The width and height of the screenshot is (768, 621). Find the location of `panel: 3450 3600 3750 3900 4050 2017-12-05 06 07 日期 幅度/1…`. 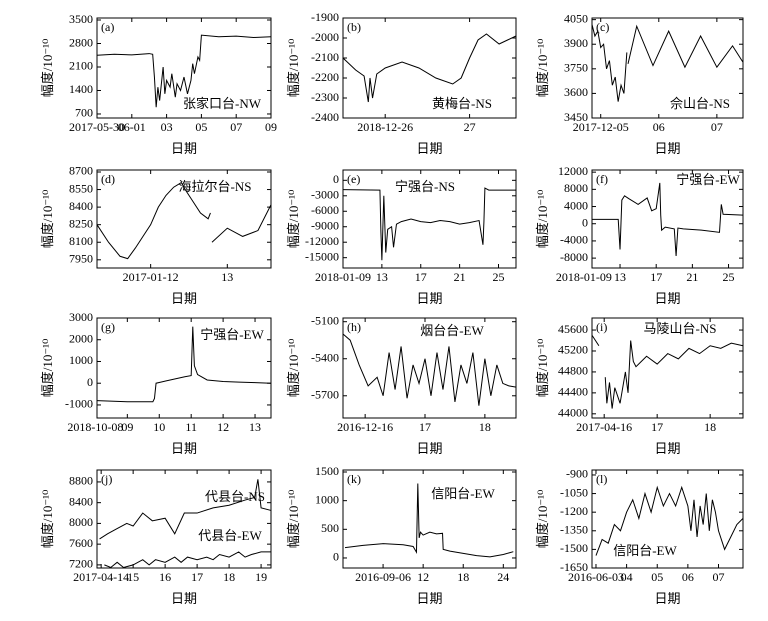

panel: 3450 3600 3750 3900 4050 2017-12-05 06 07 日期 幅度/1… is located at coordinates (639, 83).